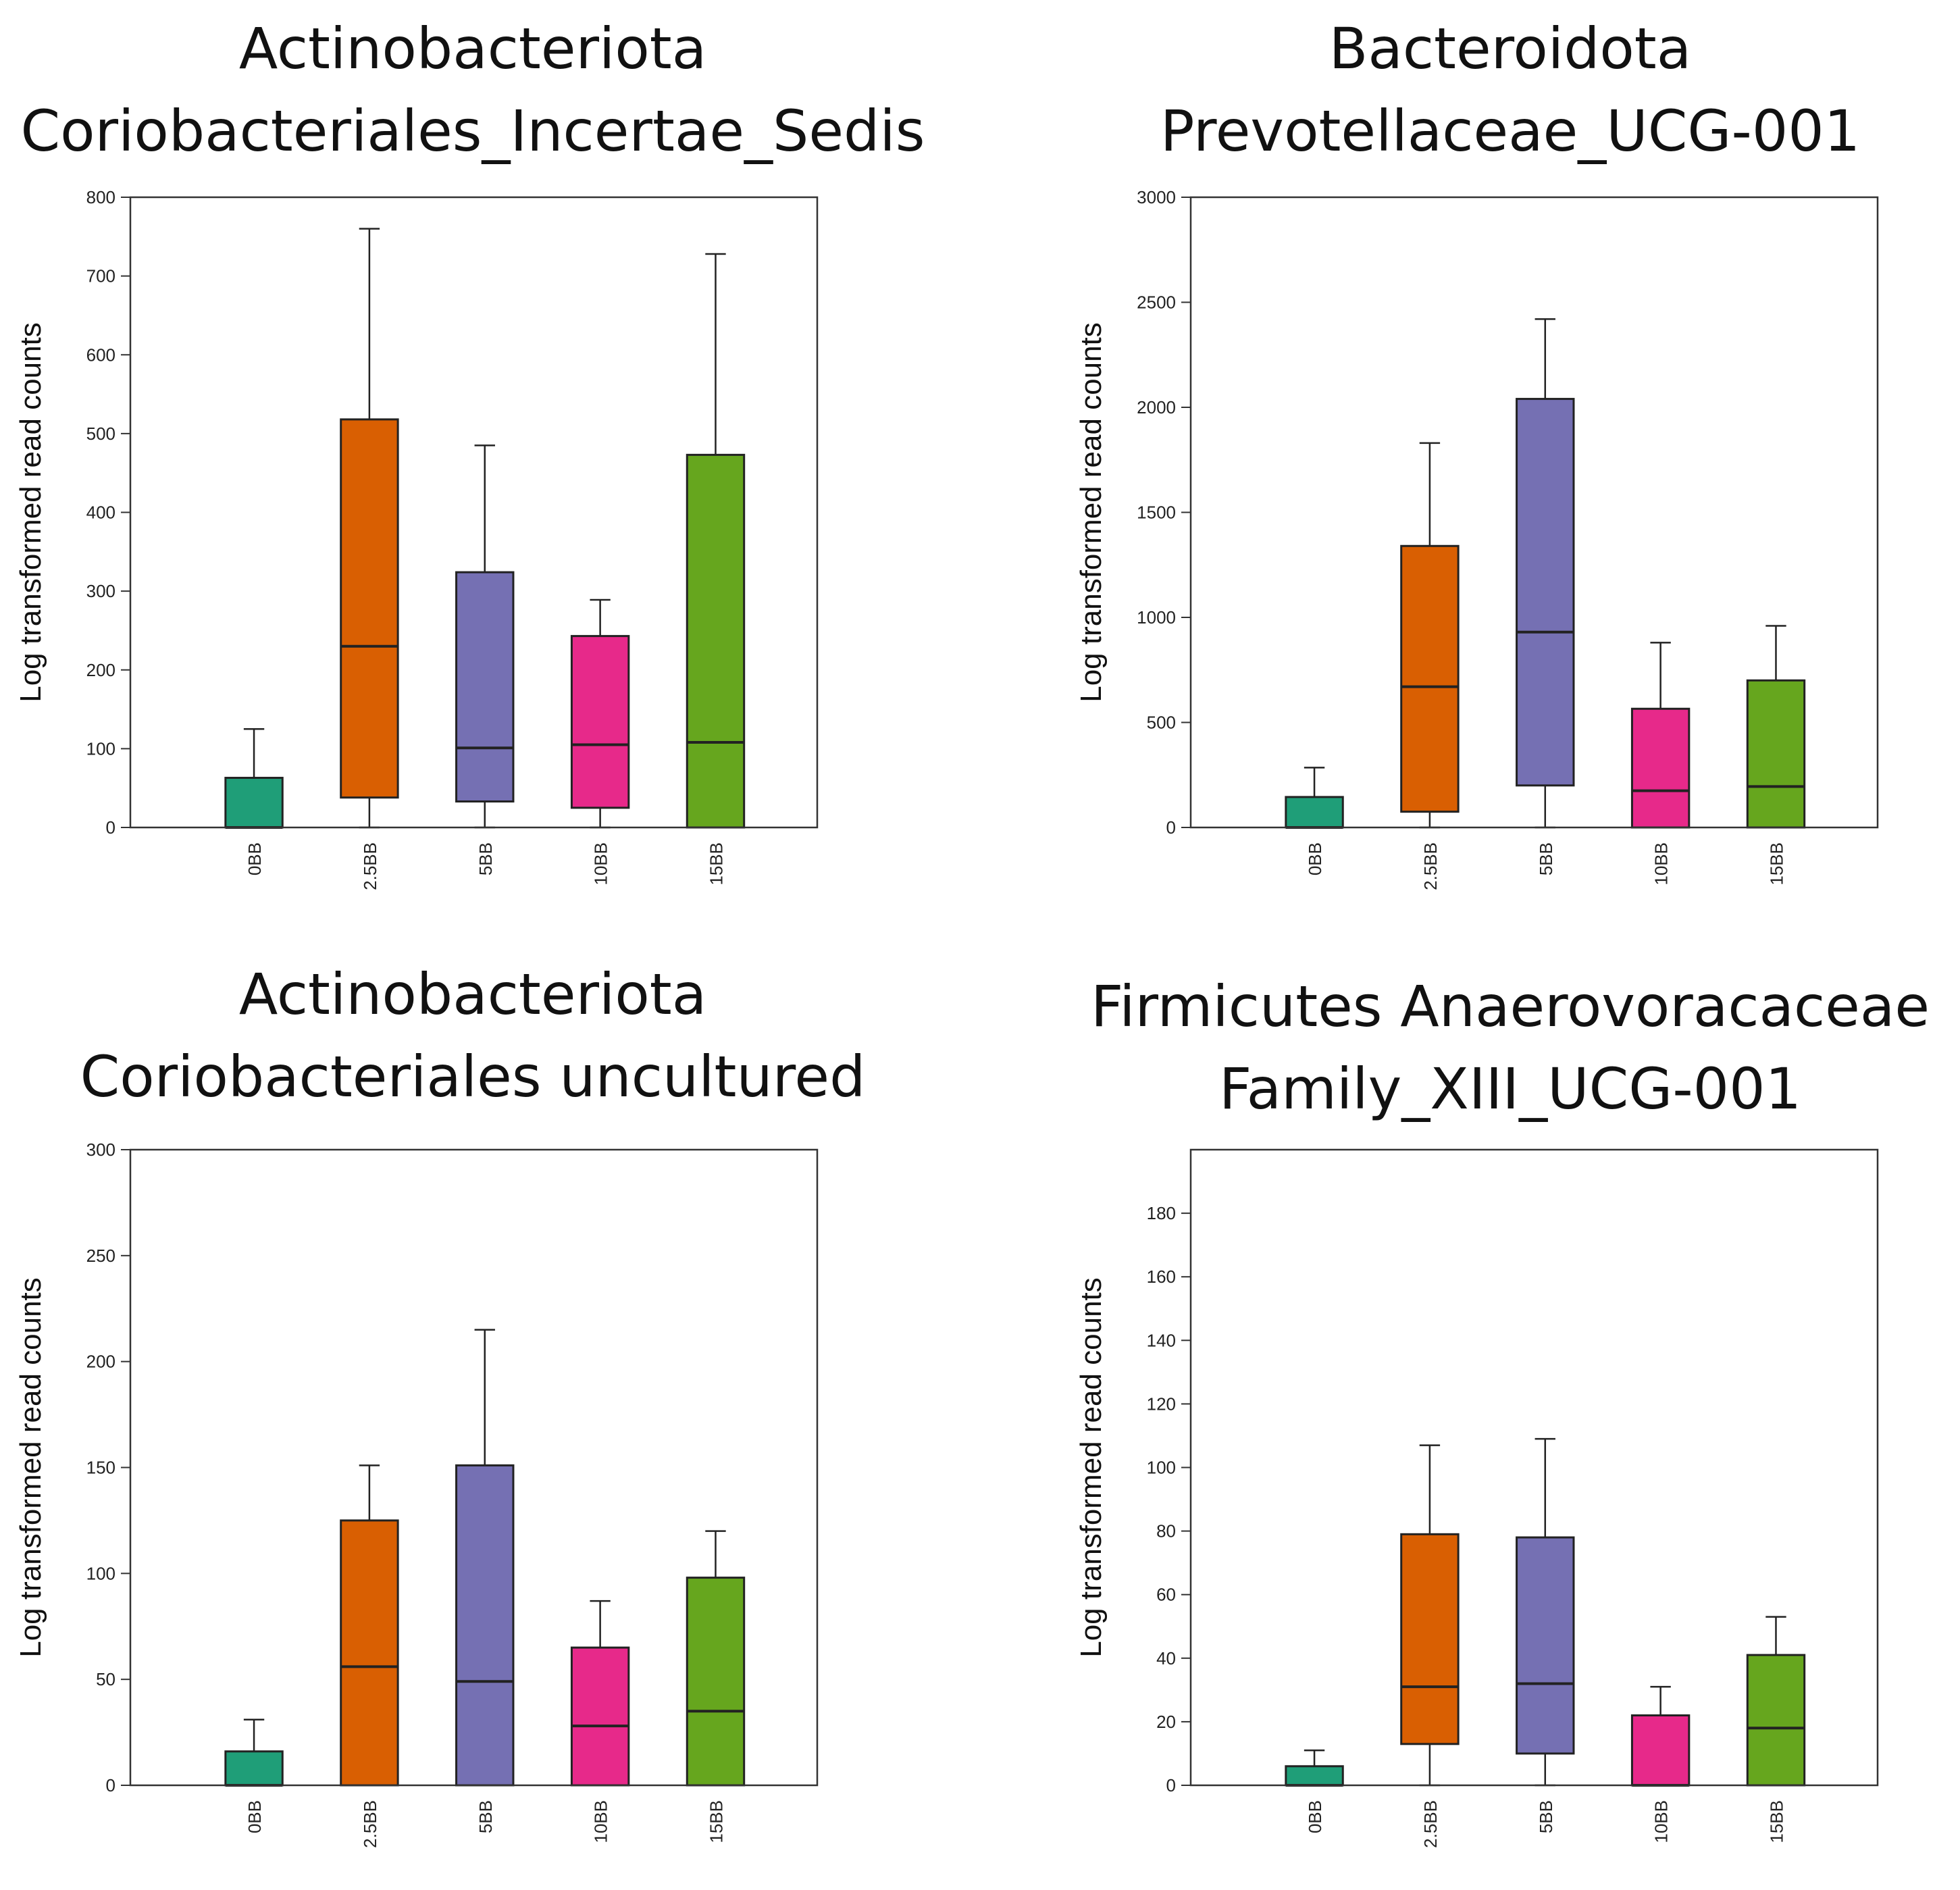  What do you see at coordinates (473, 130) in the screenshot?
I see `chart-title-line: Coriobacteriales_Incertae_Sedis` at bounding box center [473, 130].